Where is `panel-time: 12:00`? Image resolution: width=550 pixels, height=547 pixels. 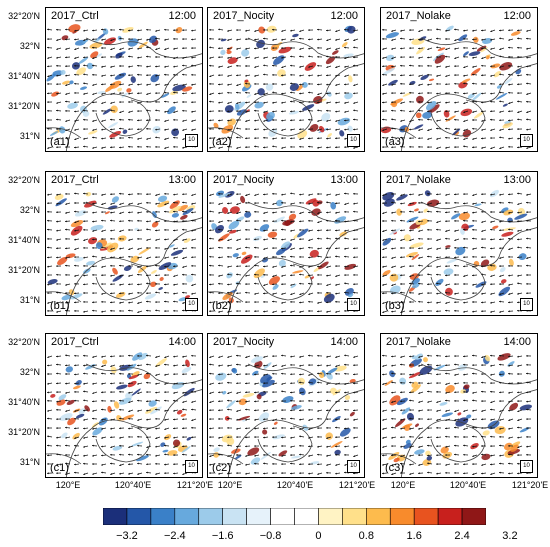
panel-time: 12:00 is located at coordinates (344, 16).